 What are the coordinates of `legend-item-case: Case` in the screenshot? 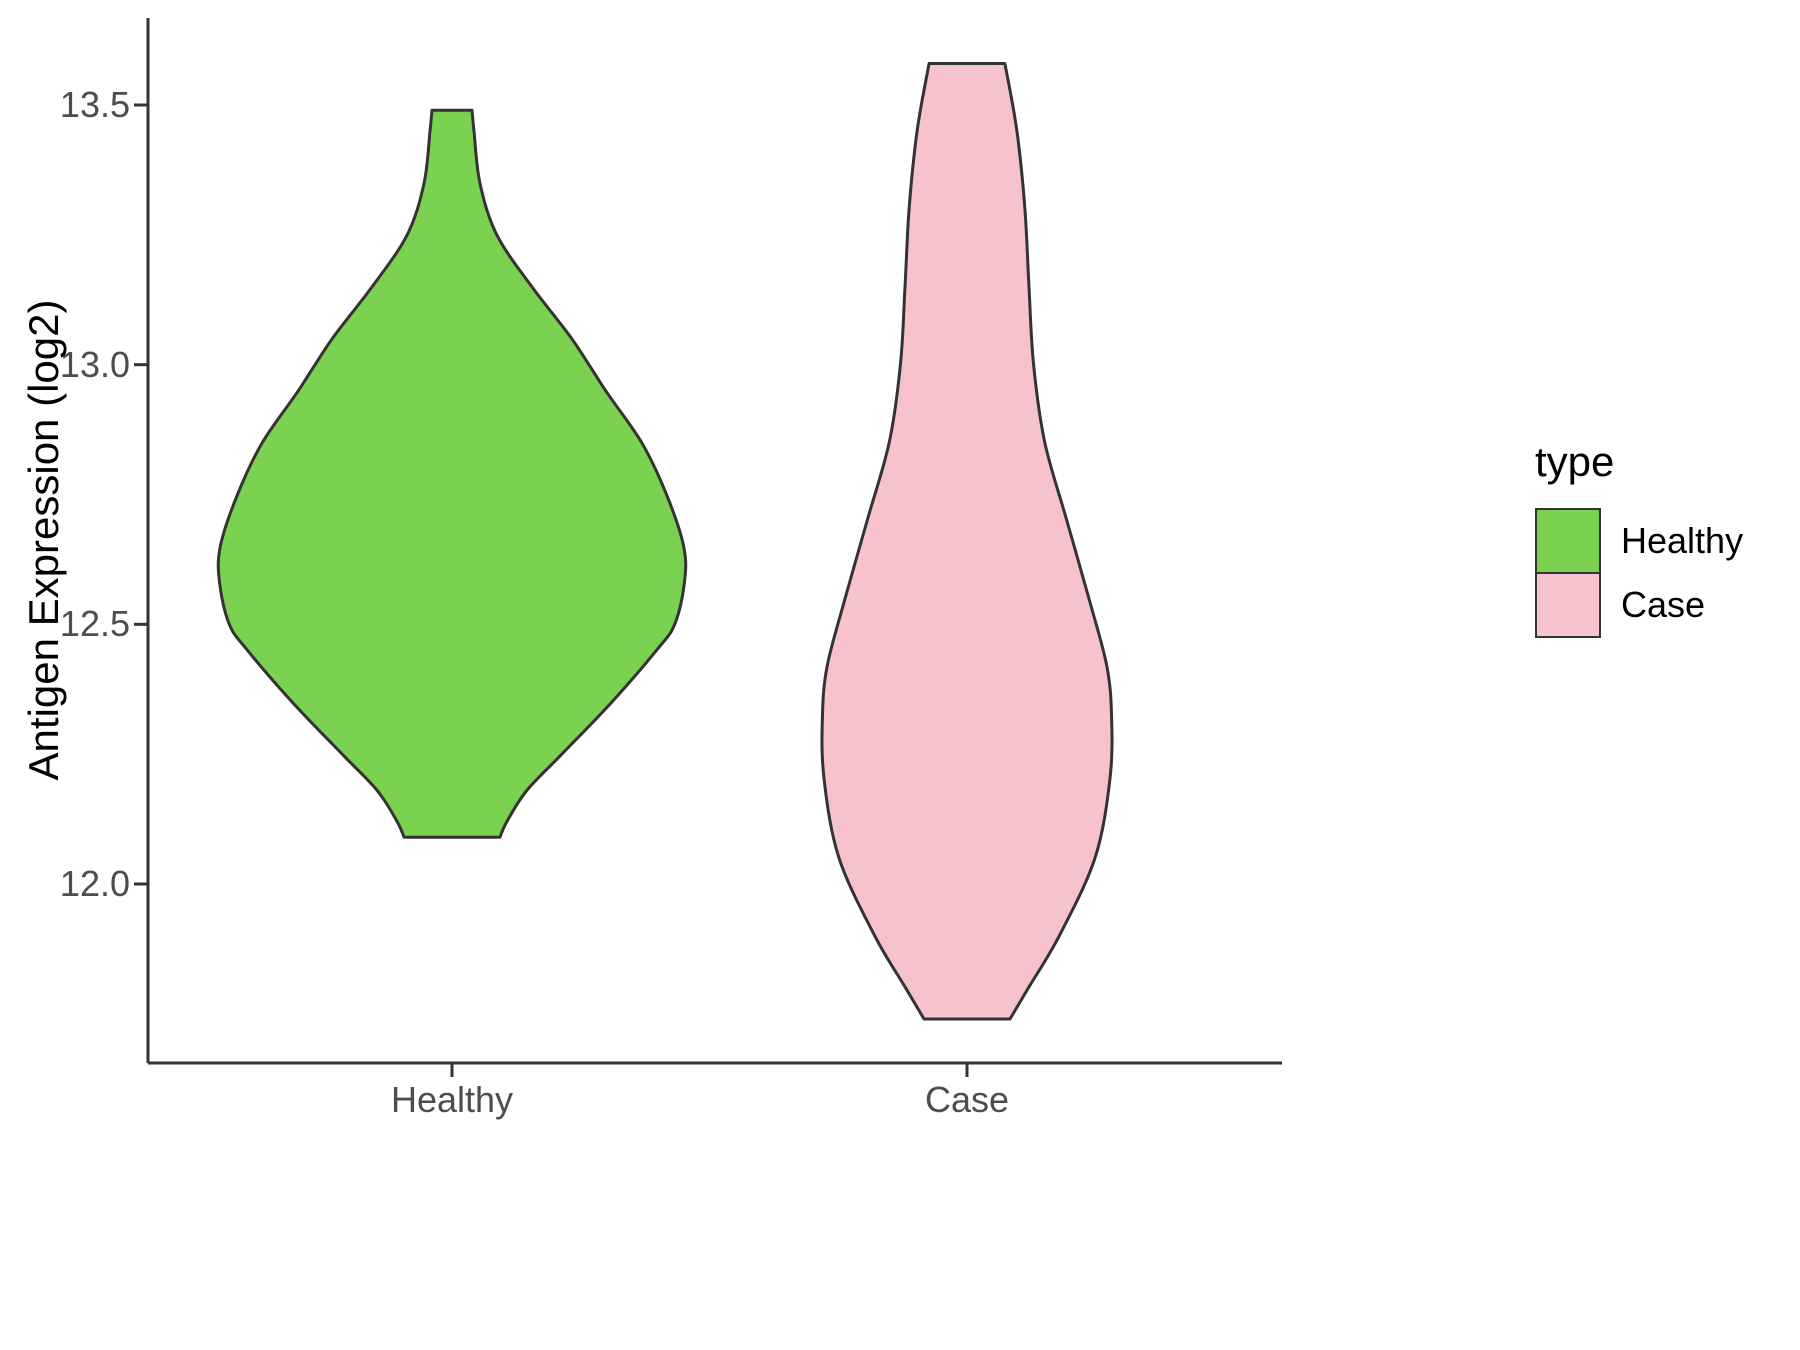 It's located at (1639, 605).